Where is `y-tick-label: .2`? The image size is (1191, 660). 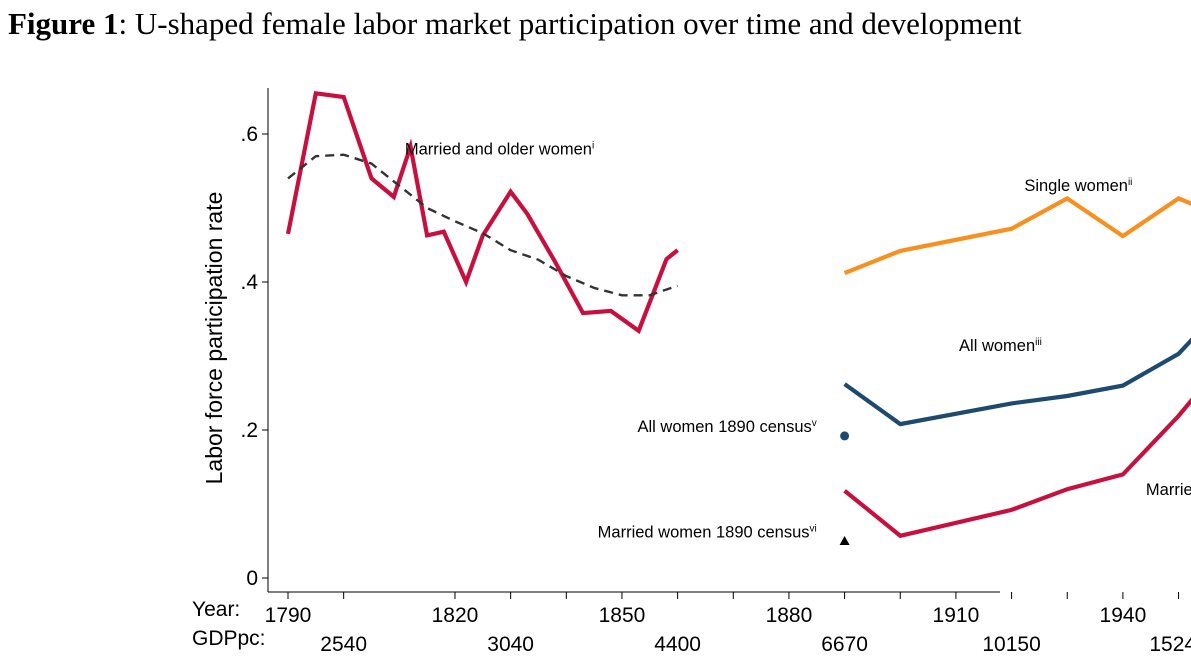
y-tick-label: .2 is located at coordinates (249, 430).